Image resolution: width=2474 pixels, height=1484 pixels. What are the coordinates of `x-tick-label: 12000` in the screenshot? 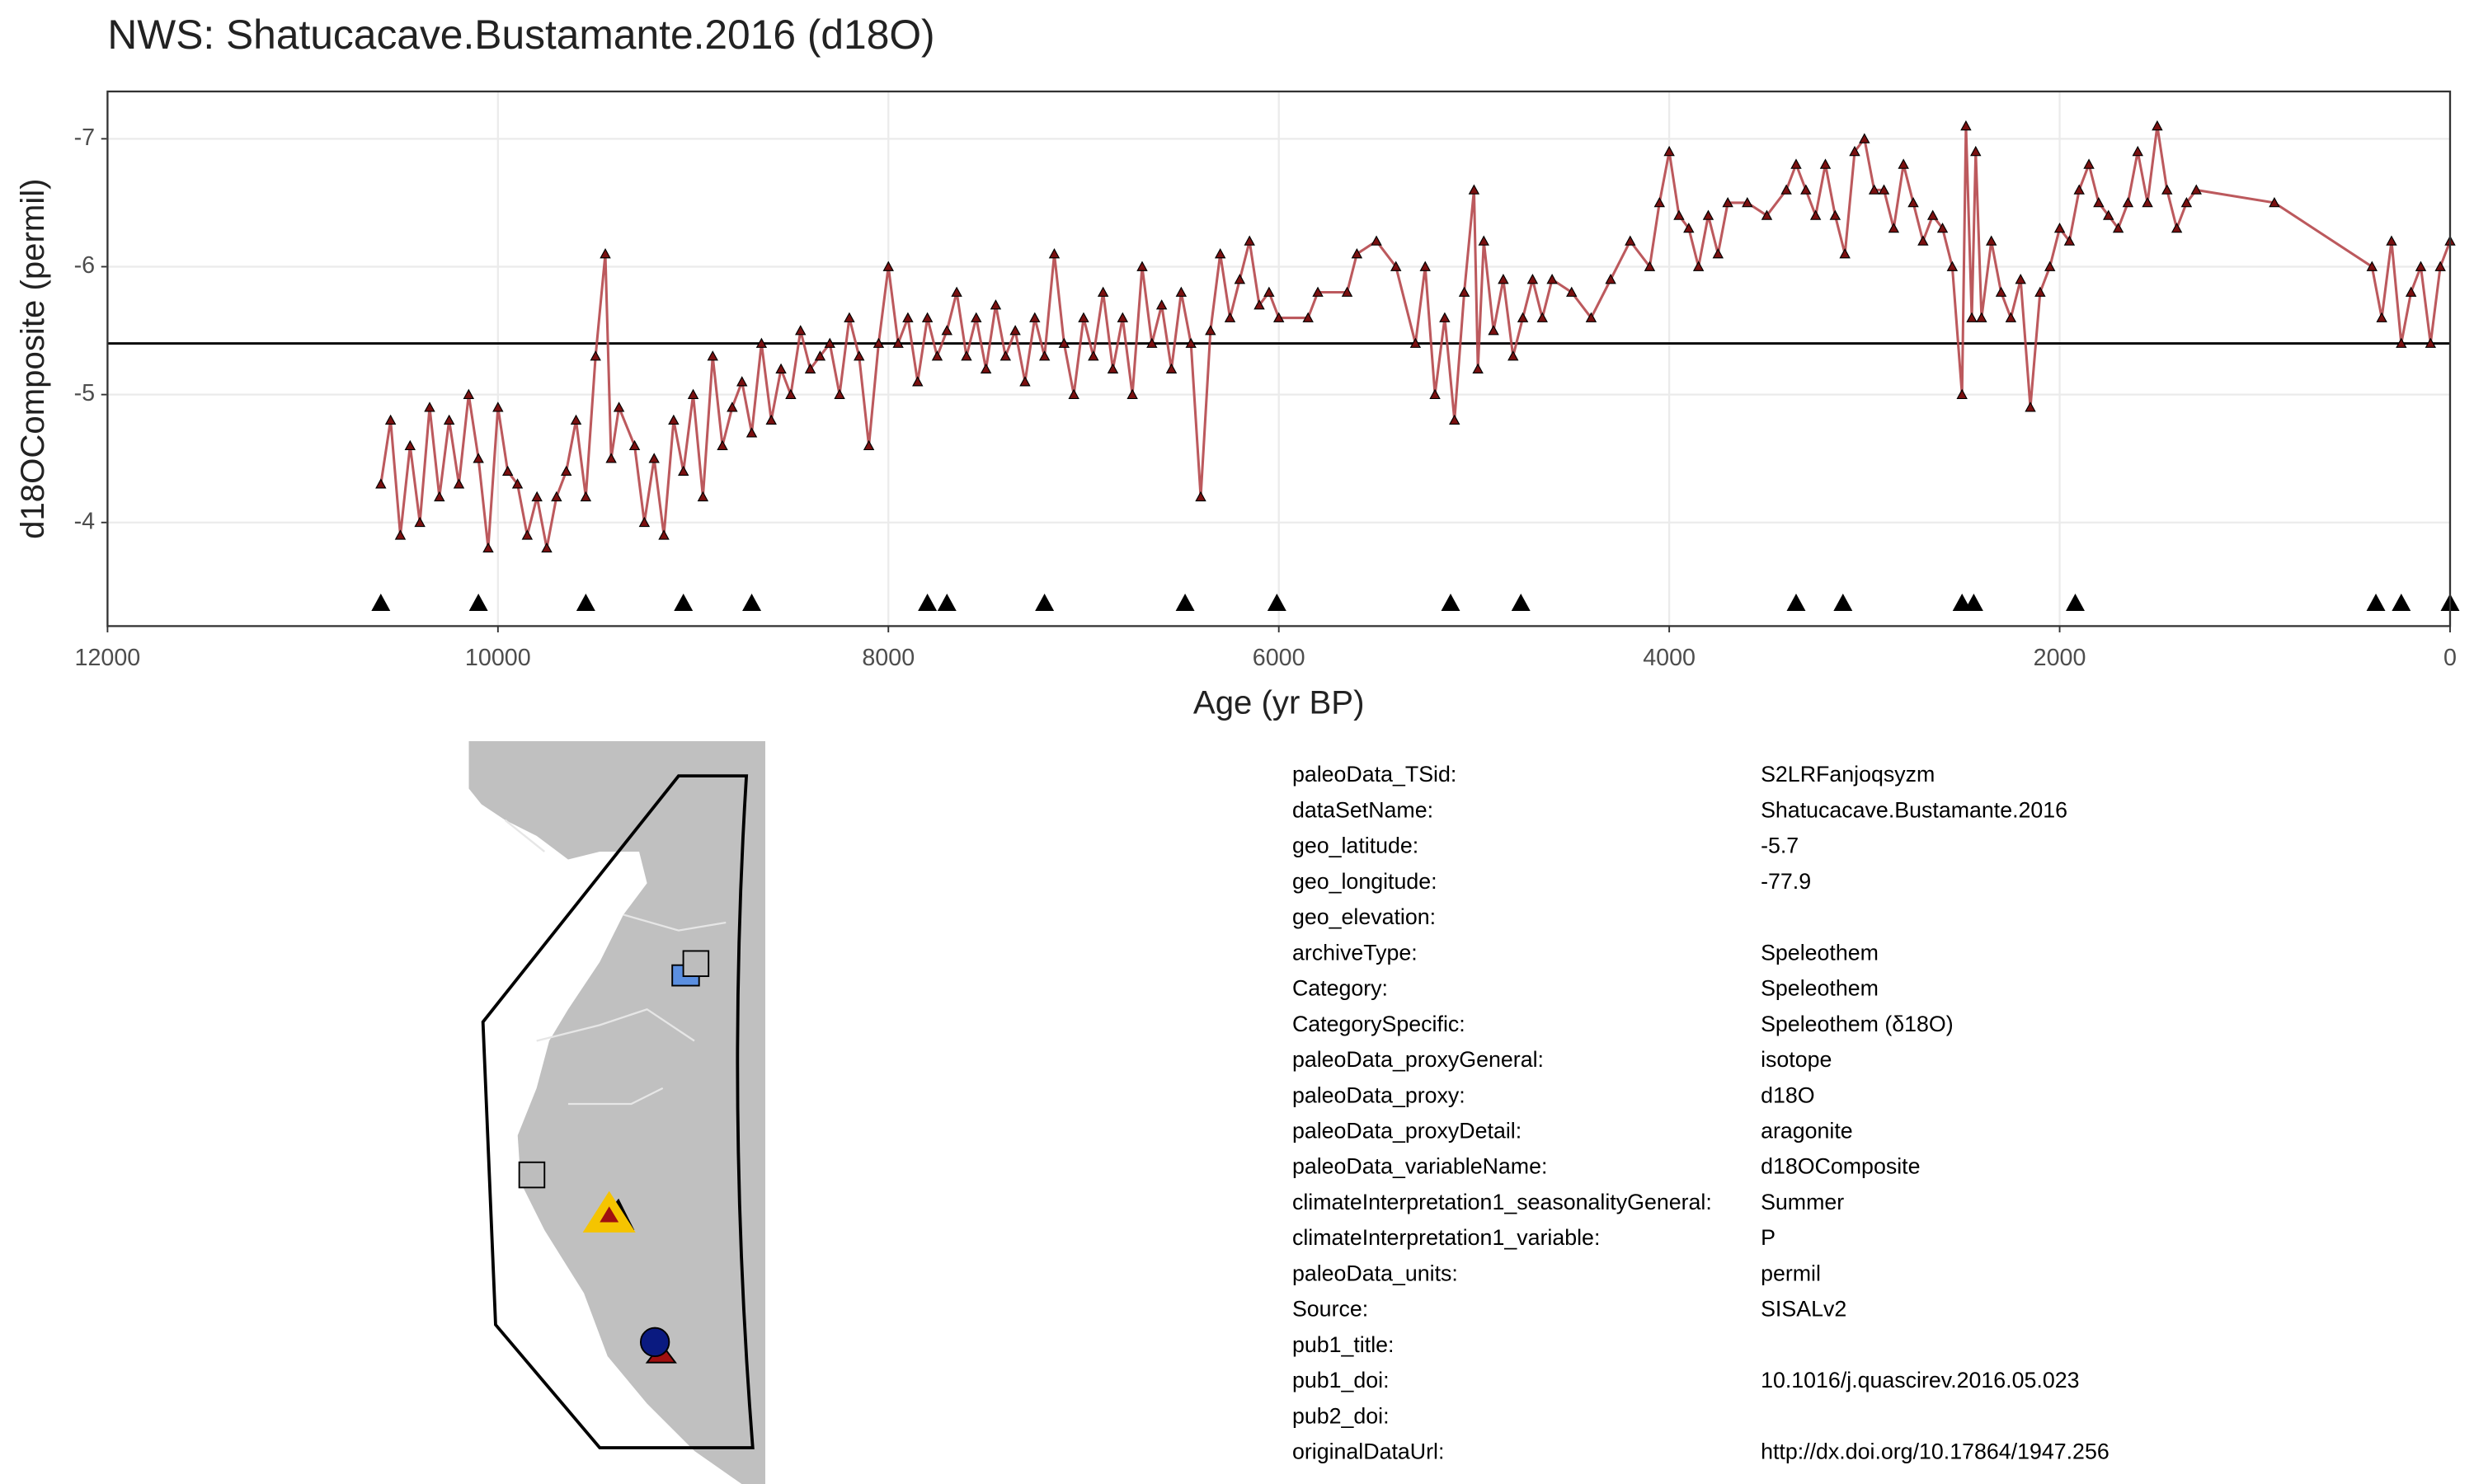 It's located at (108, 658).